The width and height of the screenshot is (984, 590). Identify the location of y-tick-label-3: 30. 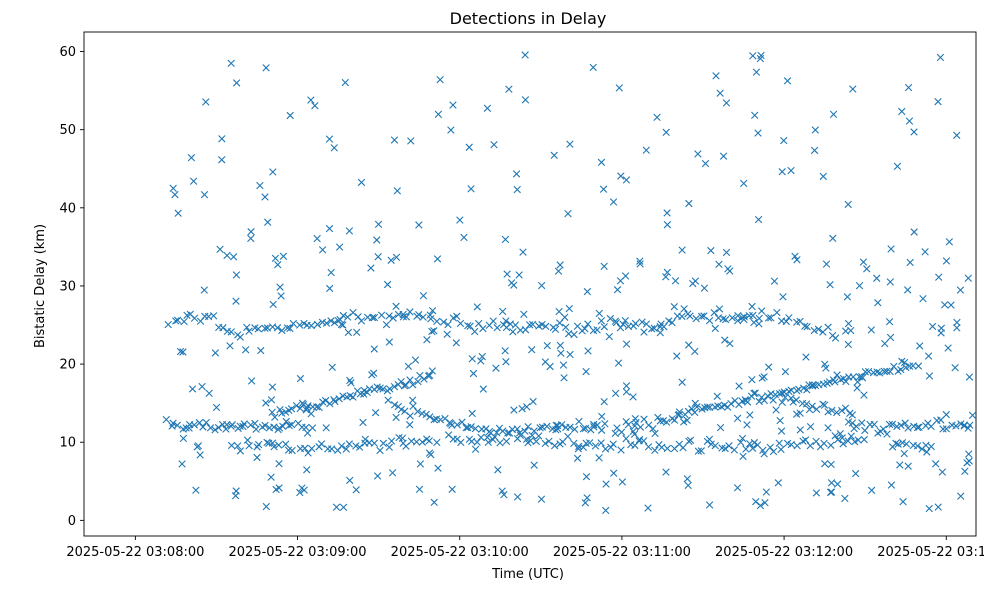
(67, 286).